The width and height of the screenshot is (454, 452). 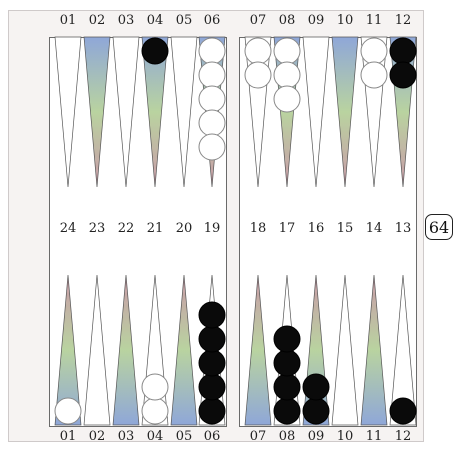 I want to click on top-point-label: 04, so click(x=155, y=20).